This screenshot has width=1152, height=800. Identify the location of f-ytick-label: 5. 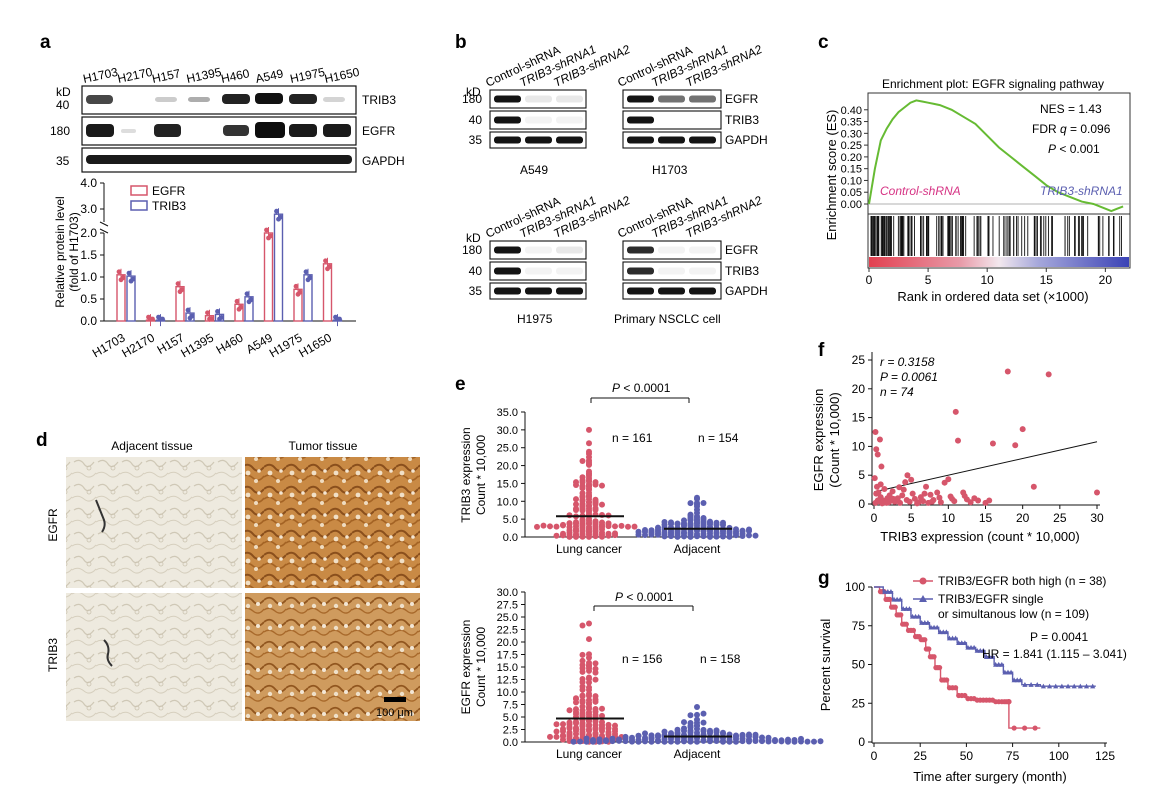
(861, 475).